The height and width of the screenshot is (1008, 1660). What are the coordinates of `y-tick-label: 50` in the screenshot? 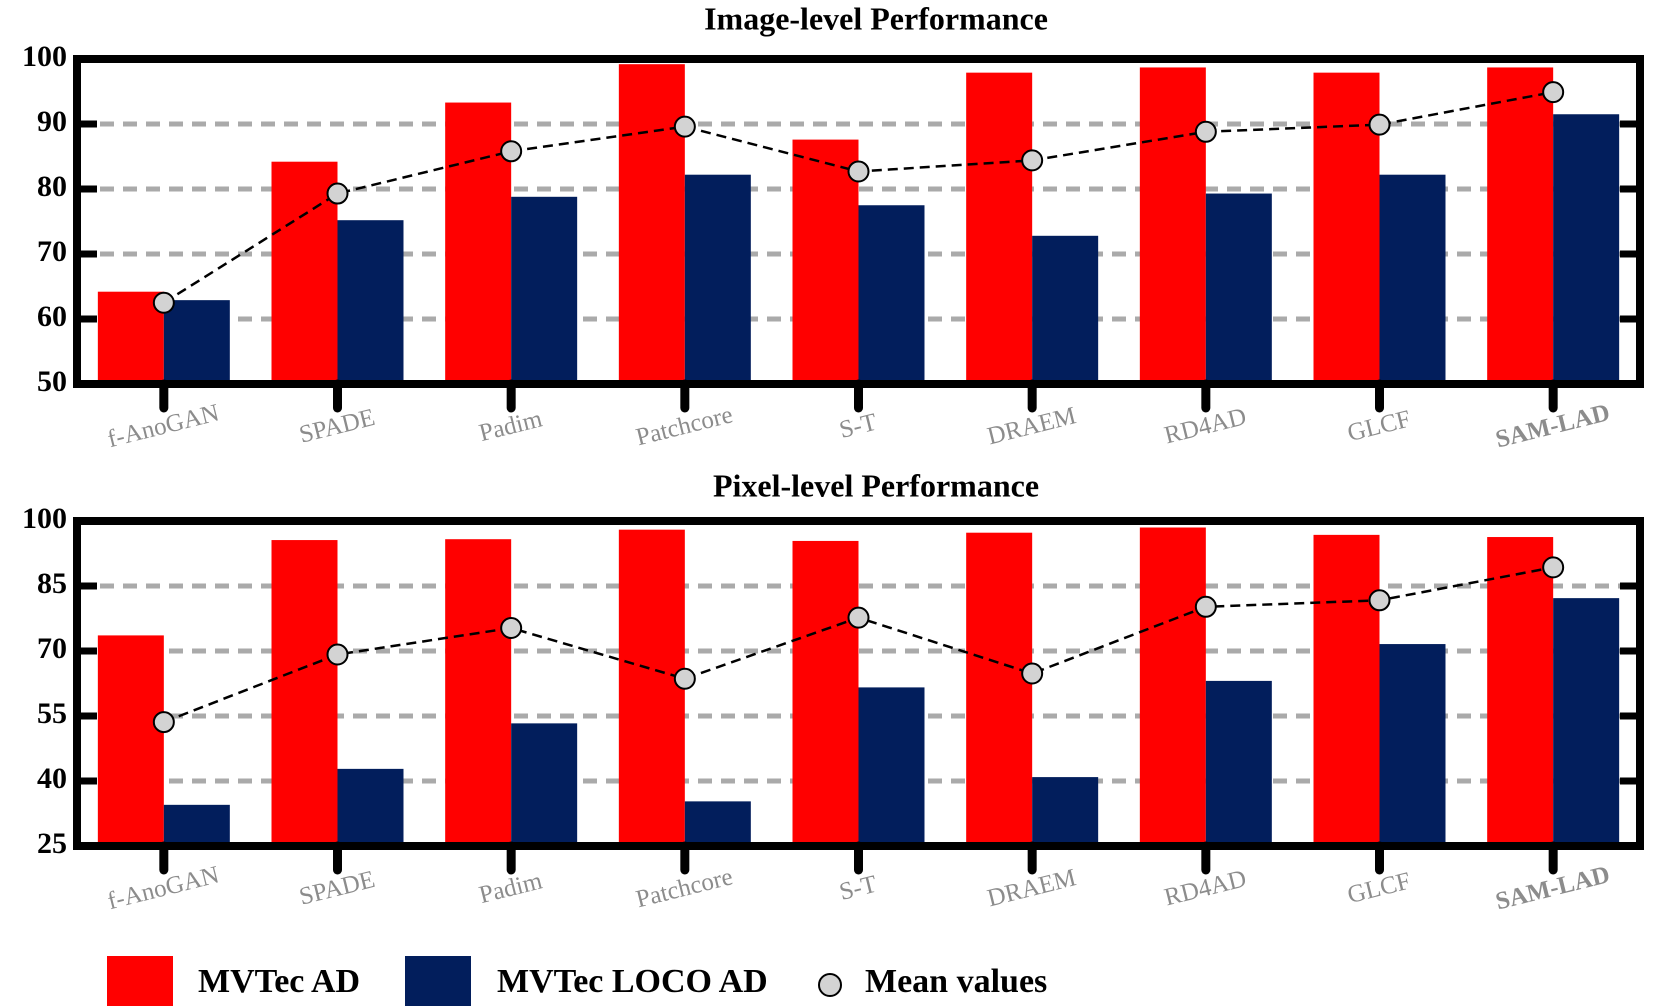 It's located at (52, 381).